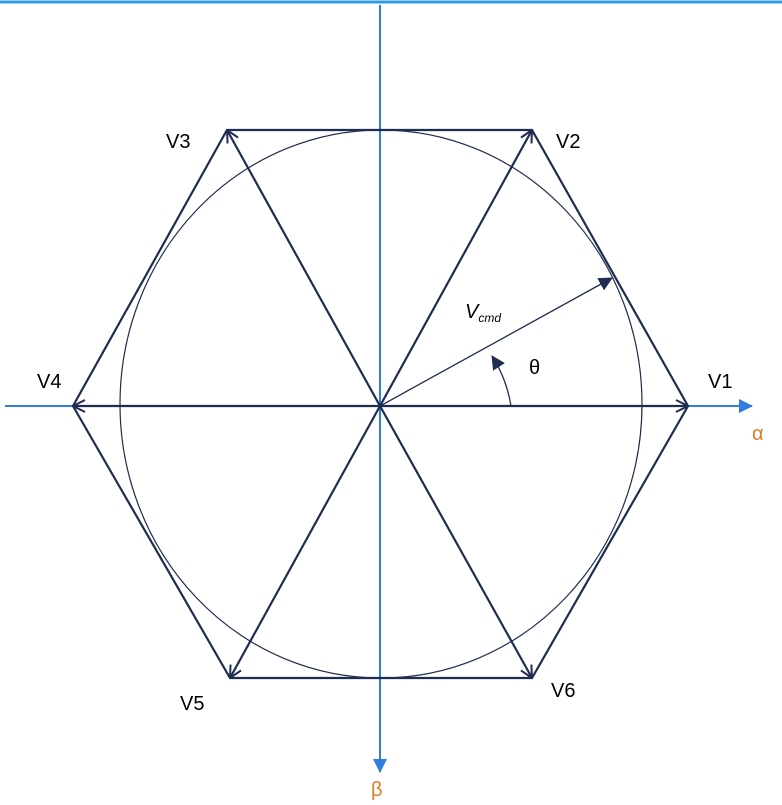  Describe the element at coordinates (377, 790) in the screenshot. I see `label-beta: β` at that location.